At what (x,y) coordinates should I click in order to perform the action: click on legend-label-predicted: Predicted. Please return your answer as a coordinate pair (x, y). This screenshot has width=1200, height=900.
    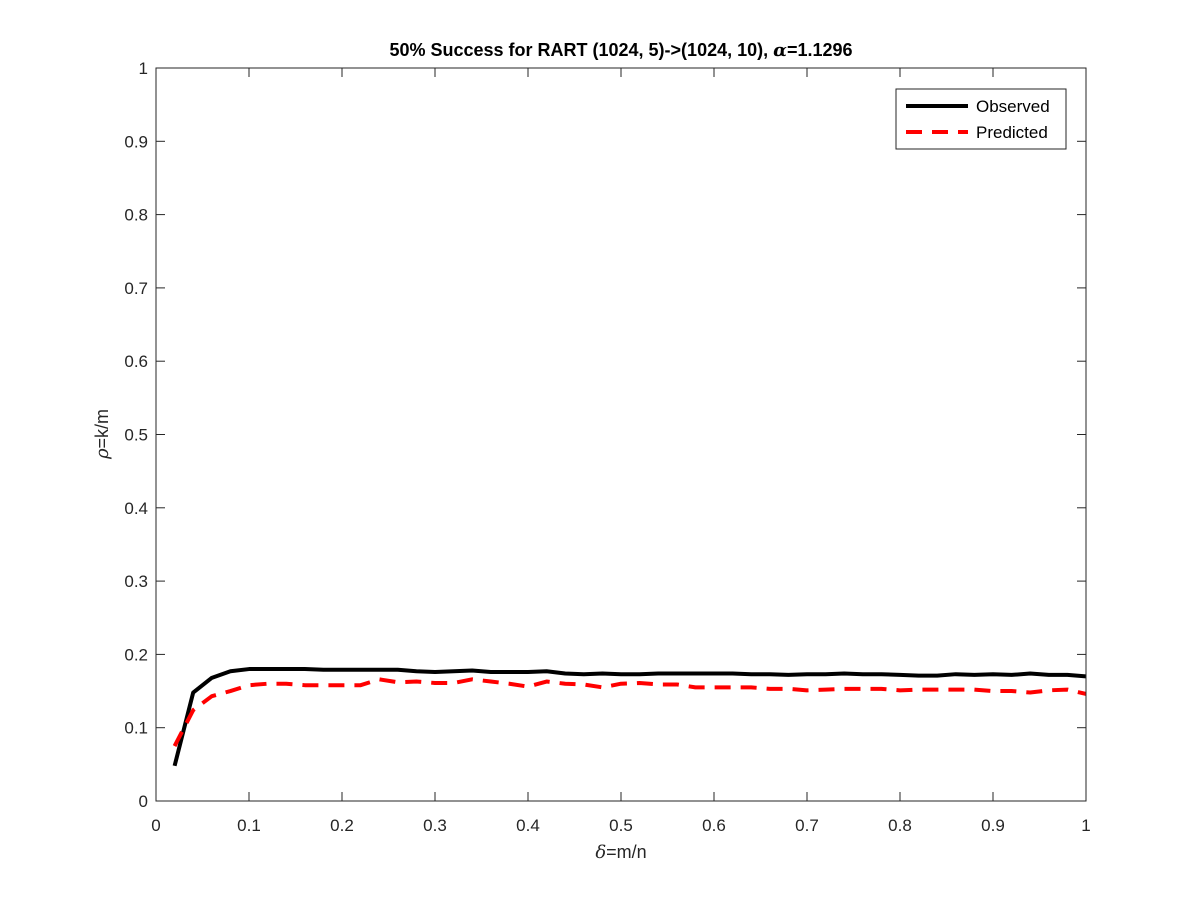
    Looking at the image, I should click on (1012, 132).